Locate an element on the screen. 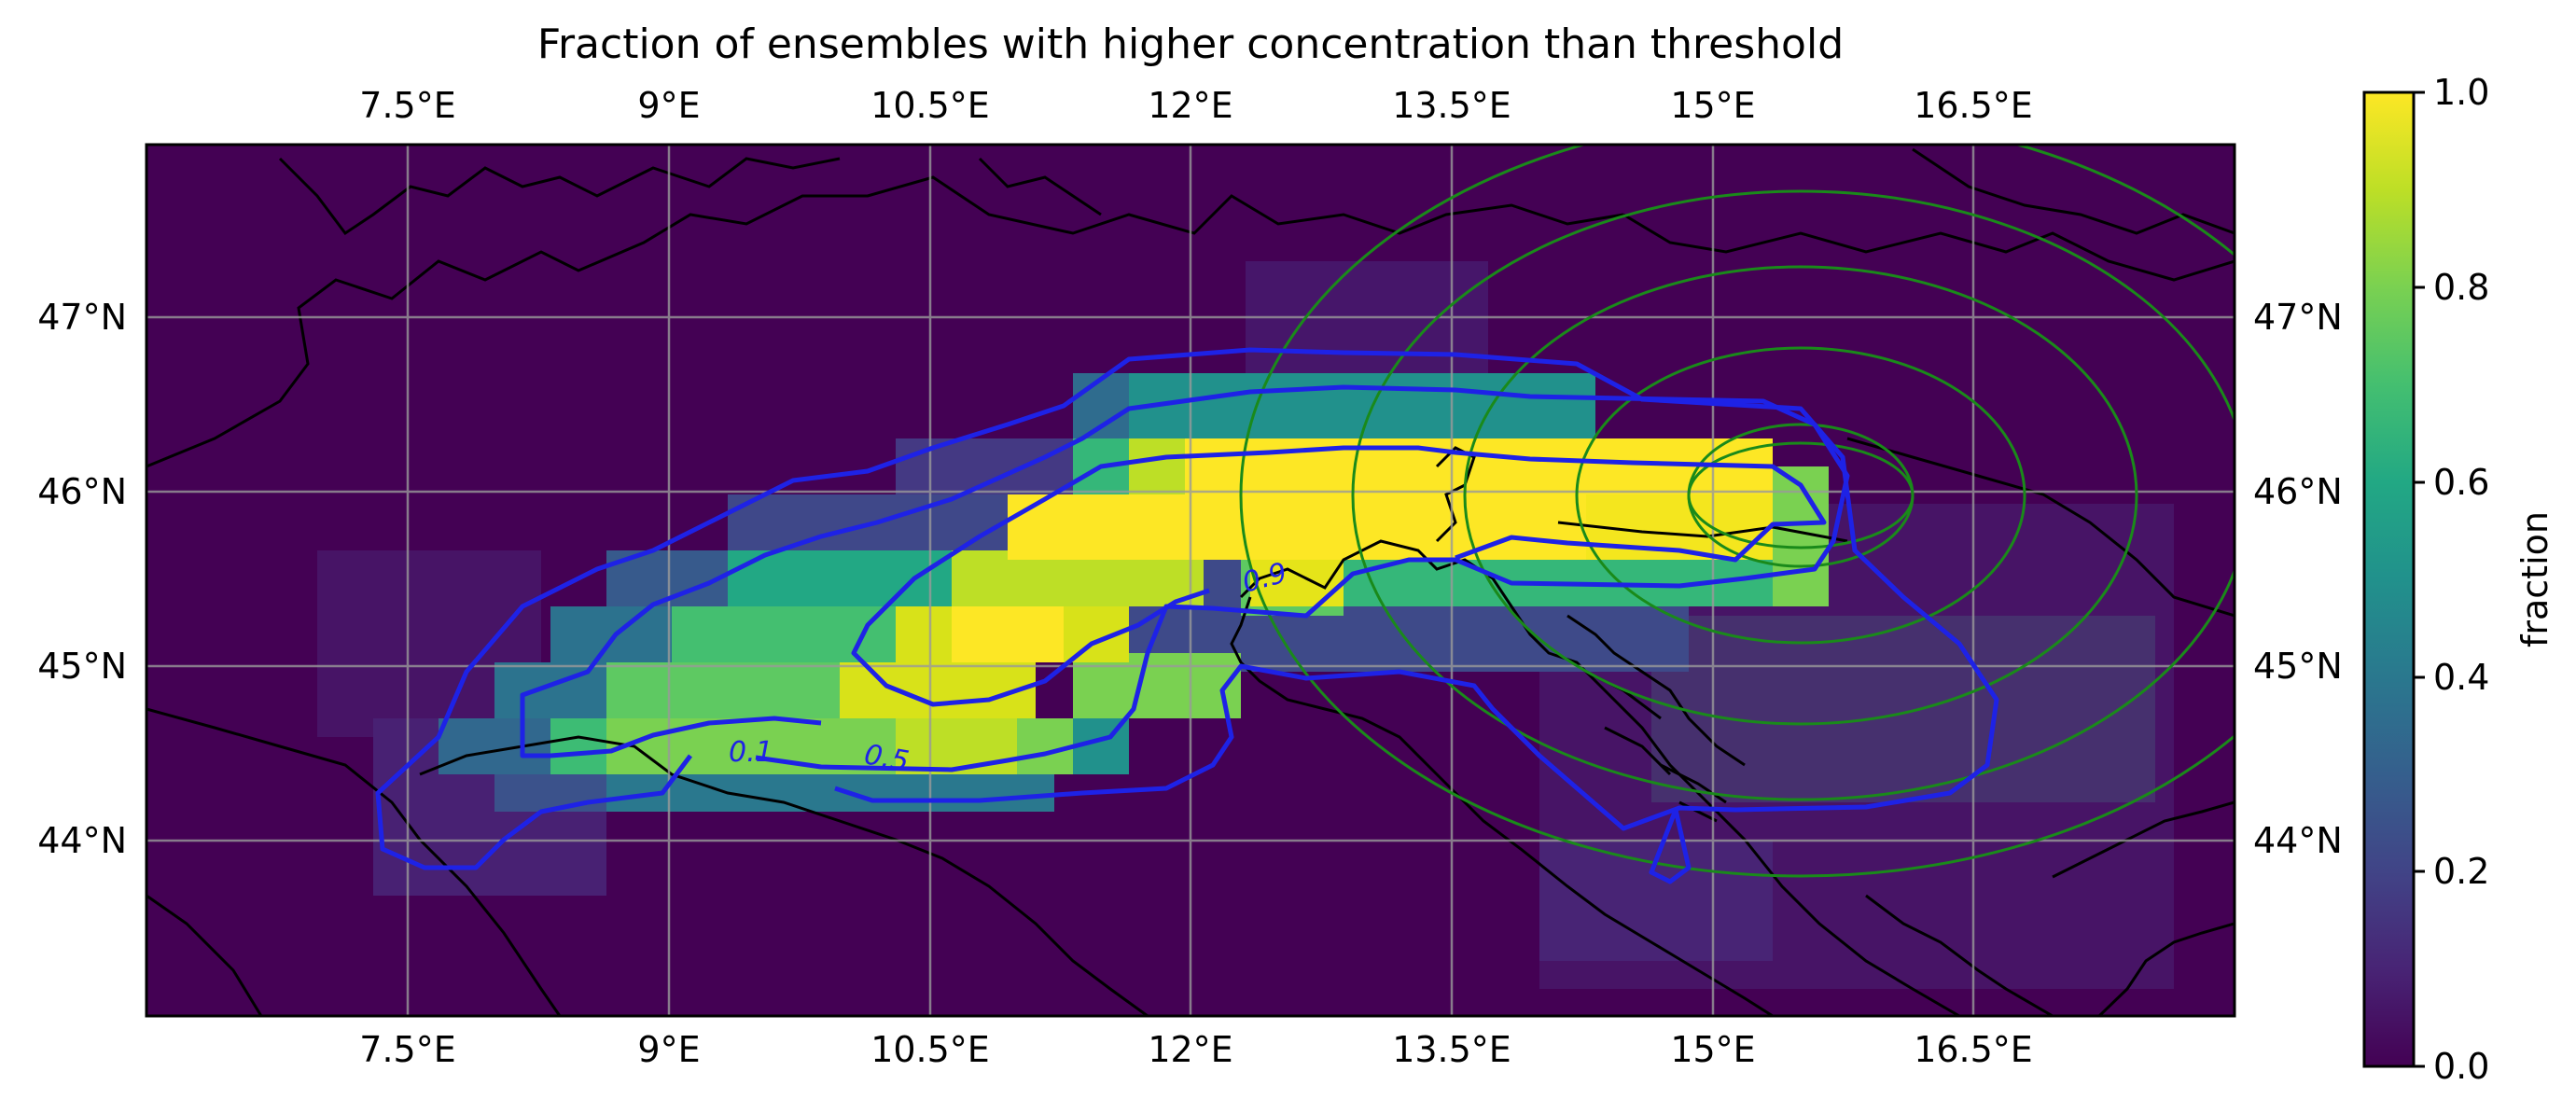 The image size is (2576, 1113). colorbar: 0.0 0.2 0.4 0.6 0.8 1.0 fraction is located at coordinates (2458, 579).